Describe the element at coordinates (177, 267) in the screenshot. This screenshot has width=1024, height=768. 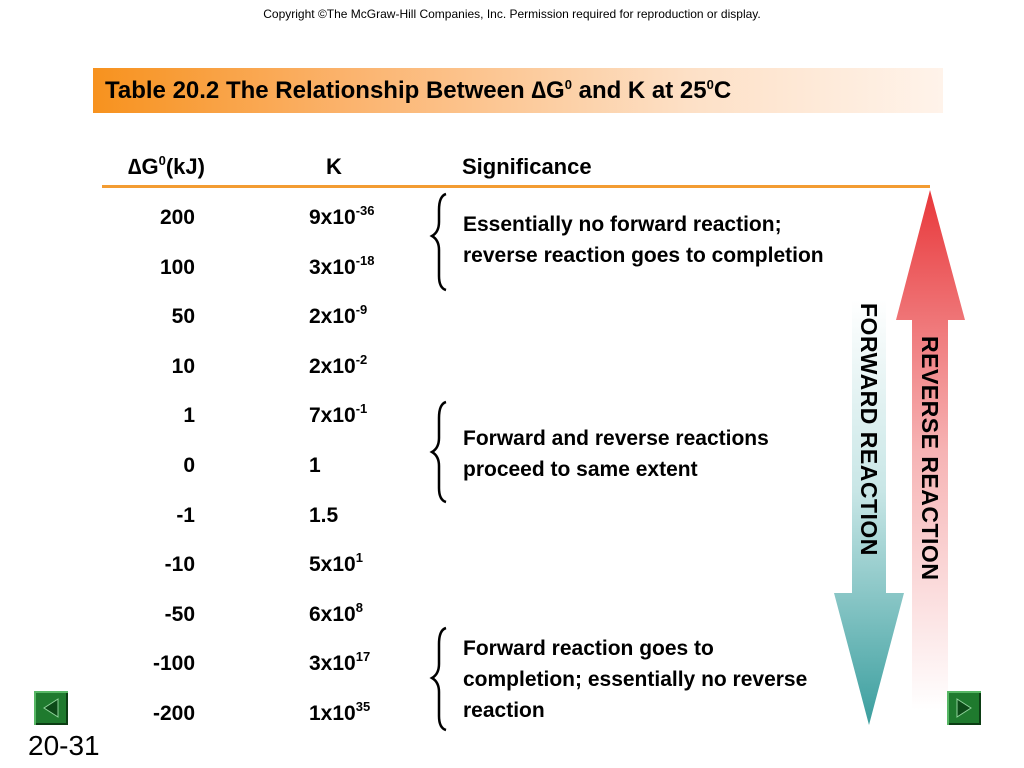
I see `dg-value: 100` at that location.